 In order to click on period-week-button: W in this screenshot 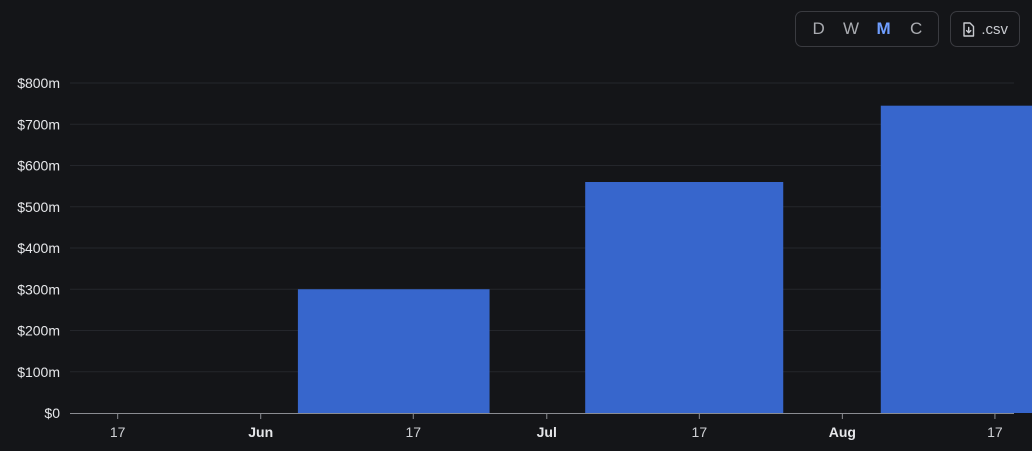, I will do `click(851, 28)`.